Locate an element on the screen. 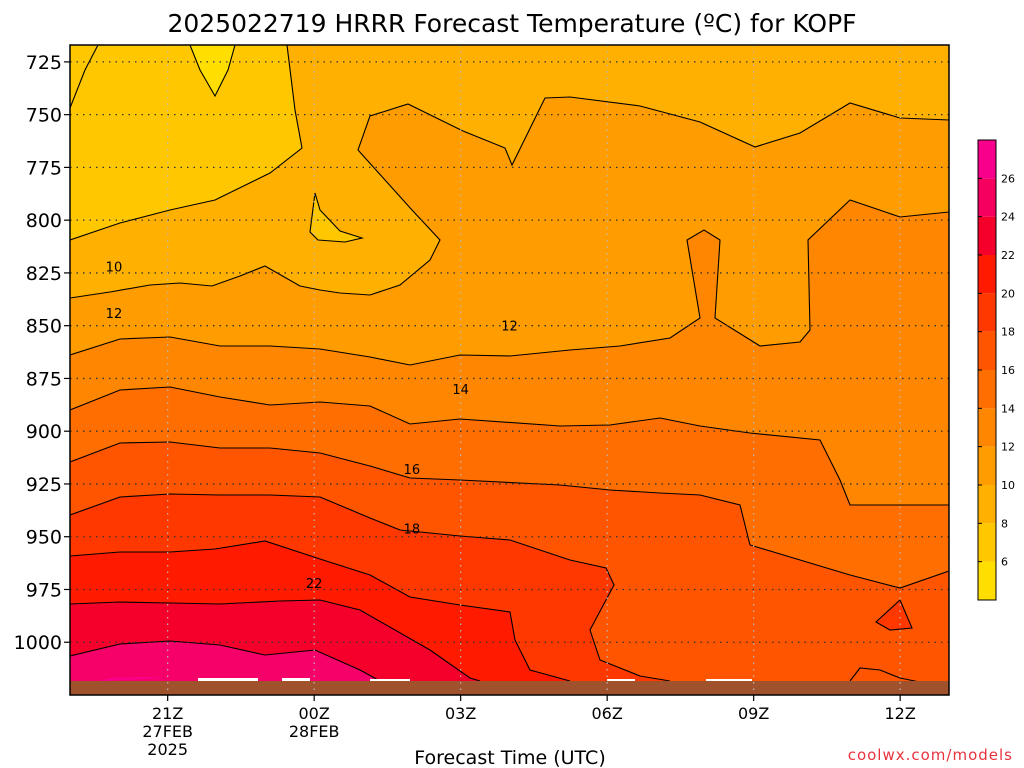 This screenshot has width=1024, height=768. contour-label: 10 is located at coordinates (114, 268).